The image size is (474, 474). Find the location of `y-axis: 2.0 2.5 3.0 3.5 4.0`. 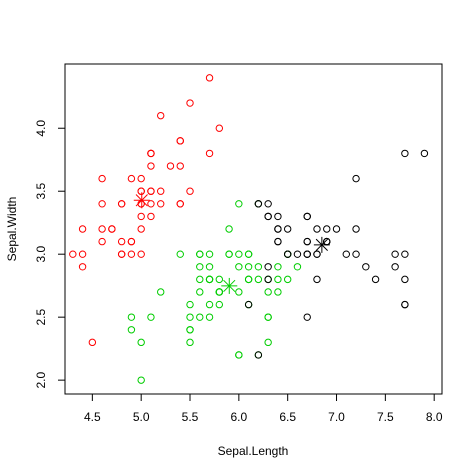

y-axis: 2.0 2.5 3.0 3.5 4.0 is located at coordinates (50, 254).